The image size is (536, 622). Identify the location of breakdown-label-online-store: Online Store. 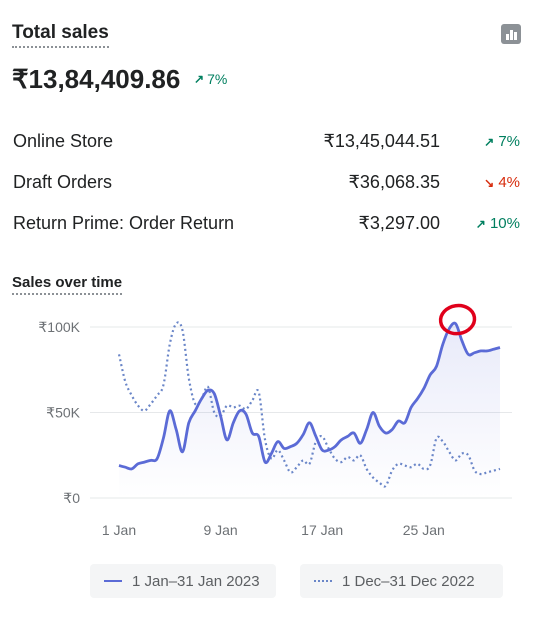
(63, 141).